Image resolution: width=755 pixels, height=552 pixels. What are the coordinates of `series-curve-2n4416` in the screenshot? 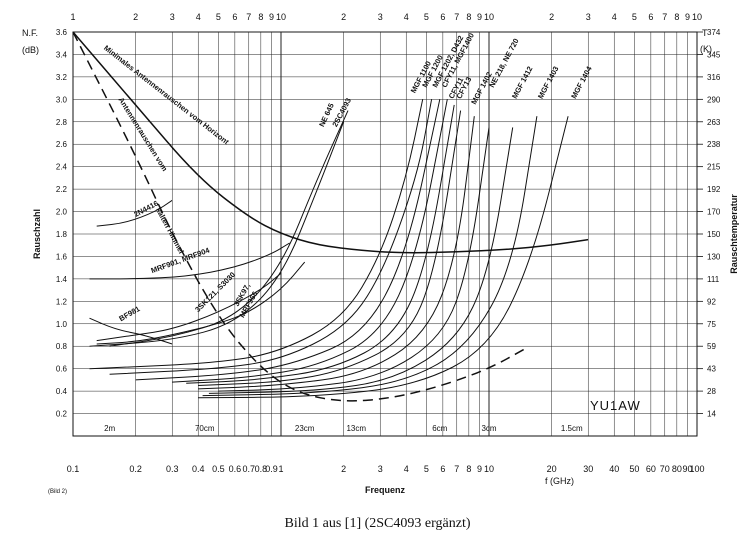 It's located at (134, 213).